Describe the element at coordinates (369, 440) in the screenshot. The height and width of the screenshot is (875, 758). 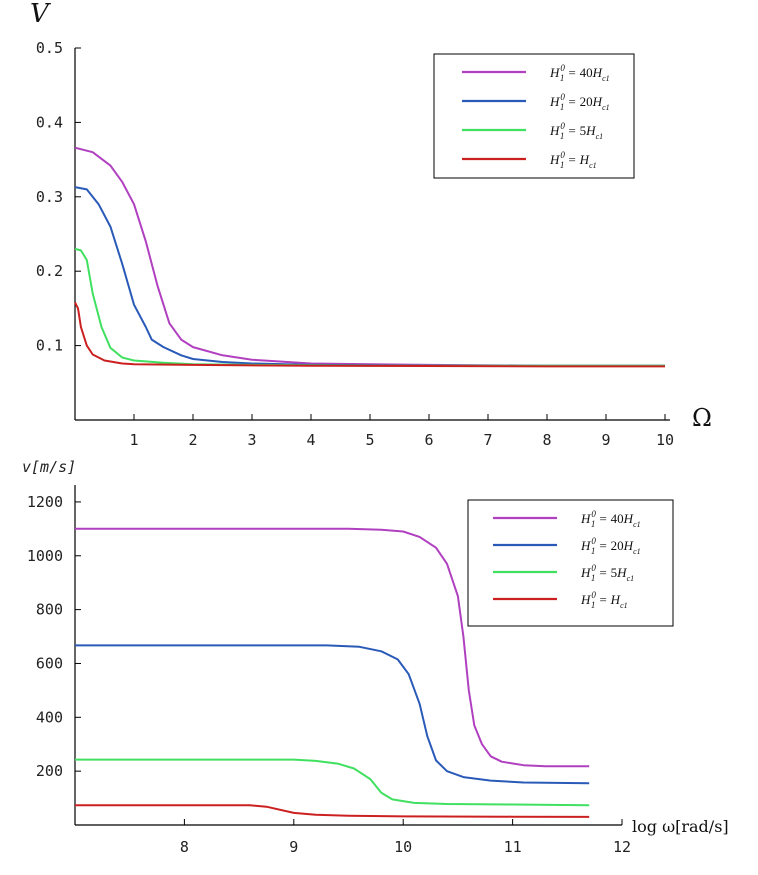
I see `x-tick-label: 5` at that location.